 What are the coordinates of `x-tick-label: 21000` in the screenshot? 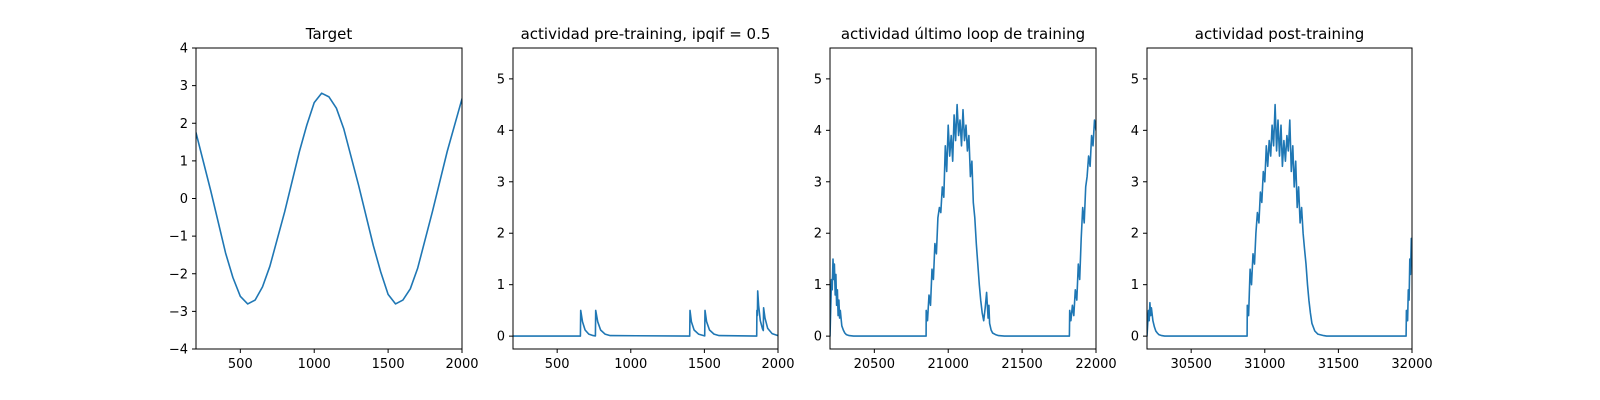 It's located at (948, 364).